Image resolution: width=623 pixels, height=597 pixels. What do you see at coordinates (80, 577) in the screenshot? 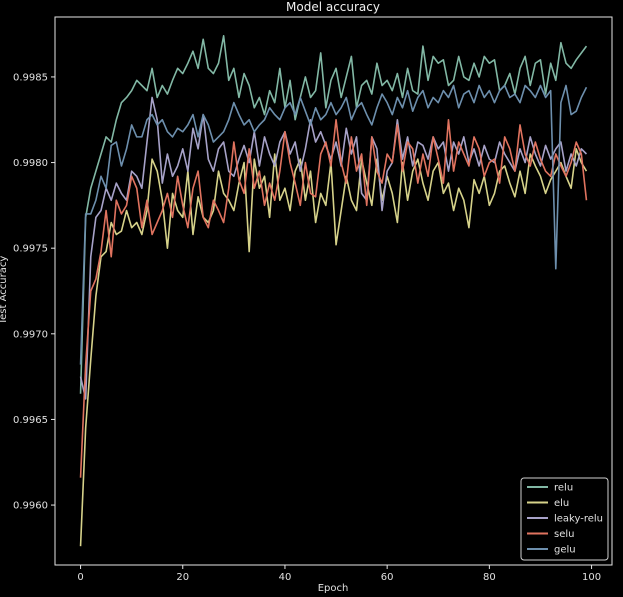
I see `x-tick-label: 0` at bounding box center [80, 577].